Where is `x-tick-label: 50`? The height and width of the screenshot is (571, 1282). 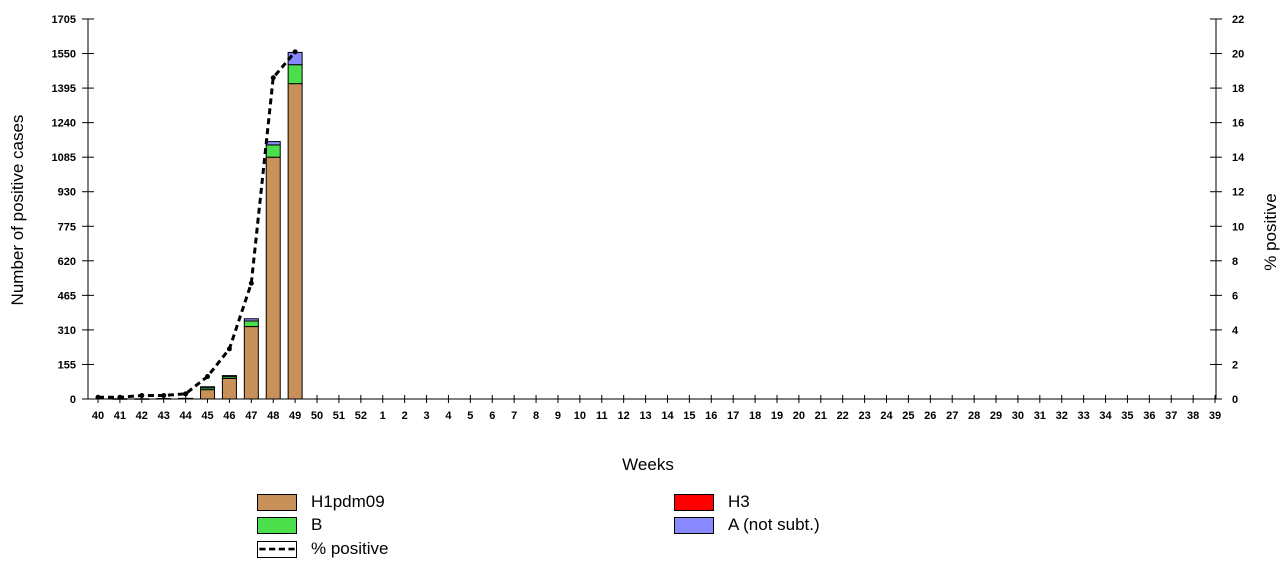
x-tick-label: 50 is located at coordinates (317, 416).